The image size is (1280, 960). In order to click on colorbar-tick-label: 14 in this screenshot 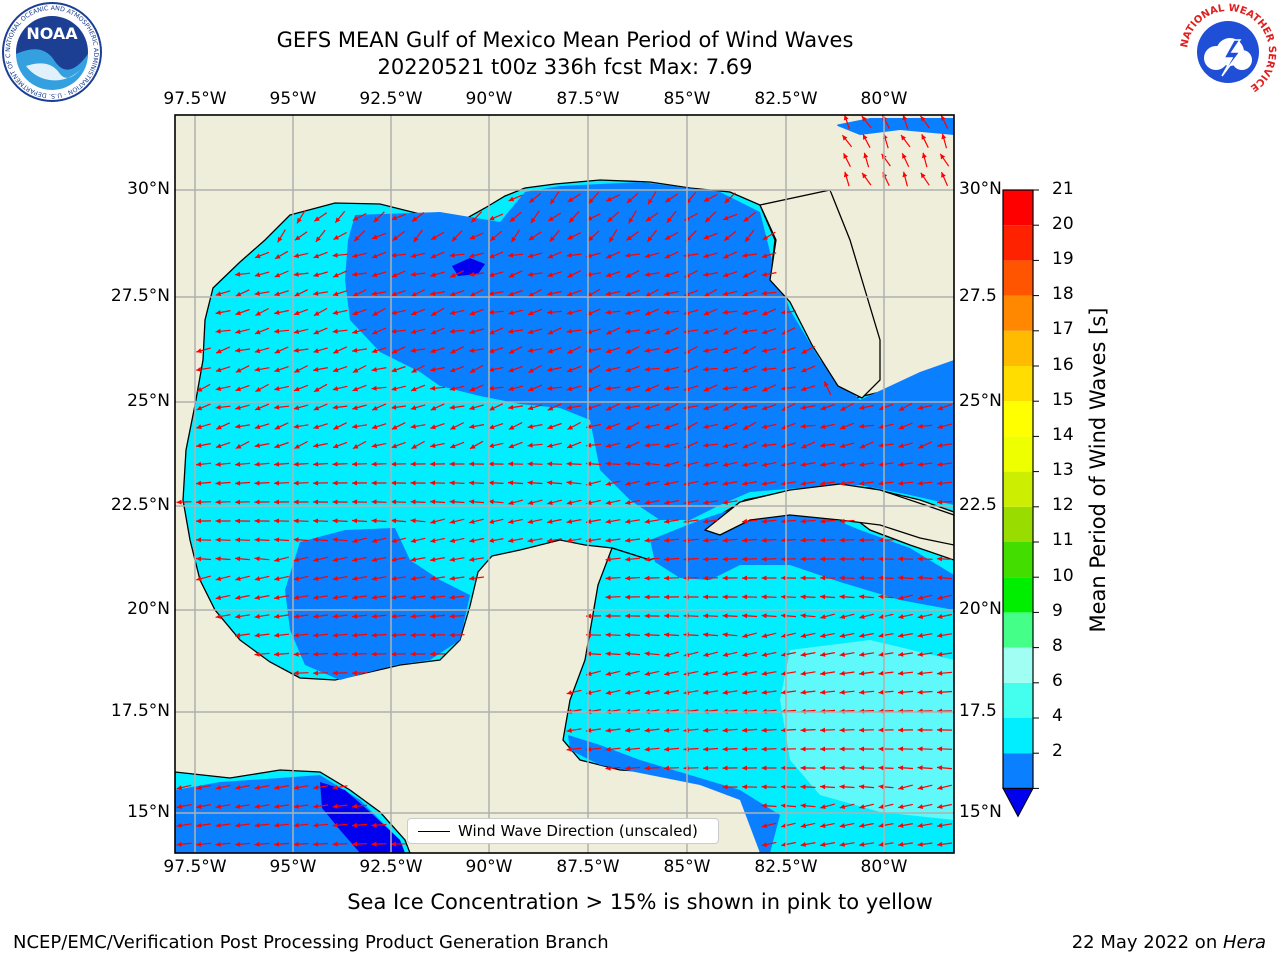, I will do `click(1063, 435)`.